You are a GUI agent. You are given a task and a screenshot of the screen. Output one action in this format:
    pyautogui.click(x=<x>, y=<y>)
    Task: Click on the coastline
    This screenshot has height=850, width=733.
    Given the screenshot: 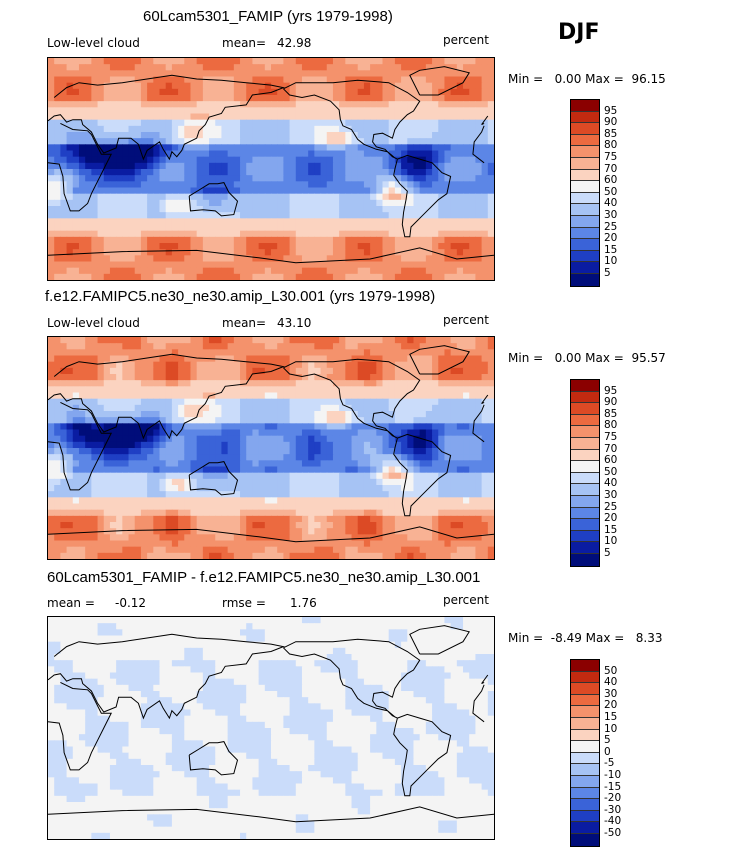 What is the action you would take?
    pyautogui.click(x=439, y=81)
    